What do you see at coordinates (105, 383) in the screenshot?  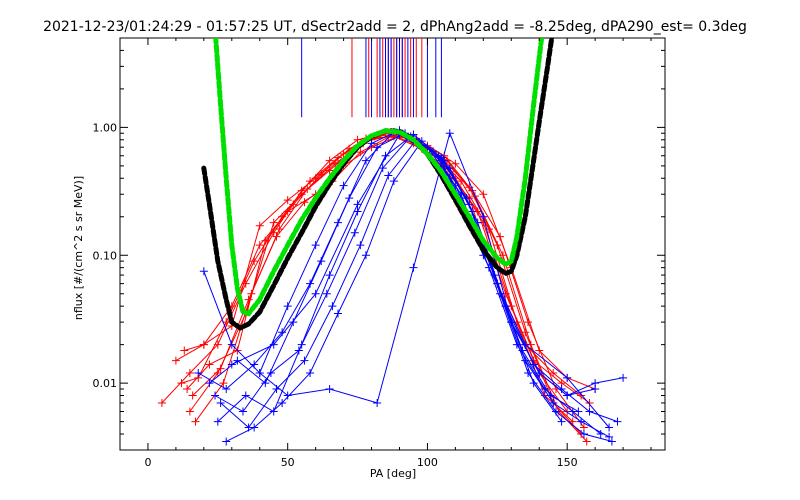 I see `y-tick-label: 0.01` at bounding box center [105, 383].